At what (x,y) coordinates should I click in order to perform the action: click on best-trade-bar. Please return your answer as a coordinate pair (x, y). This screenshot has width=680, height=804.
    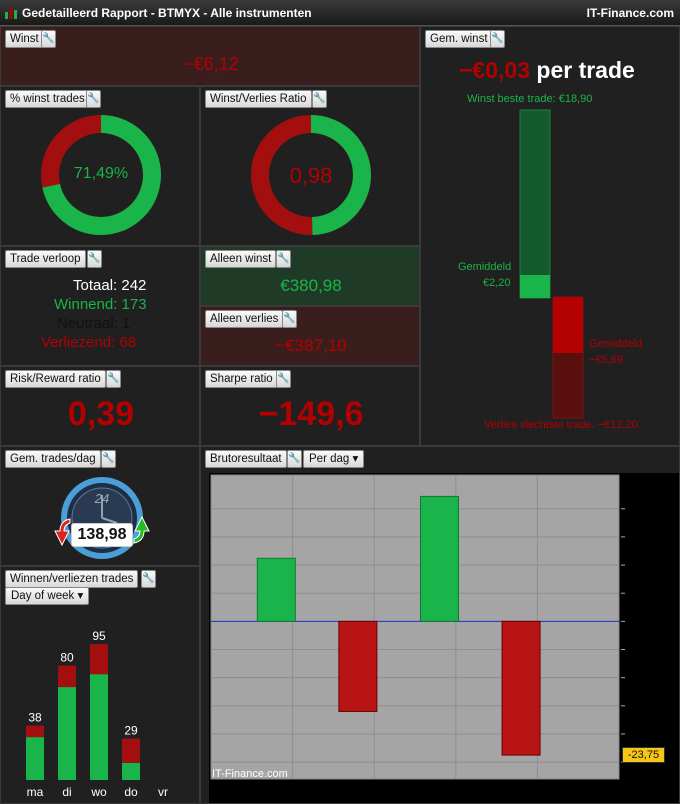
    Looking at the image, I should click on (535, 204).